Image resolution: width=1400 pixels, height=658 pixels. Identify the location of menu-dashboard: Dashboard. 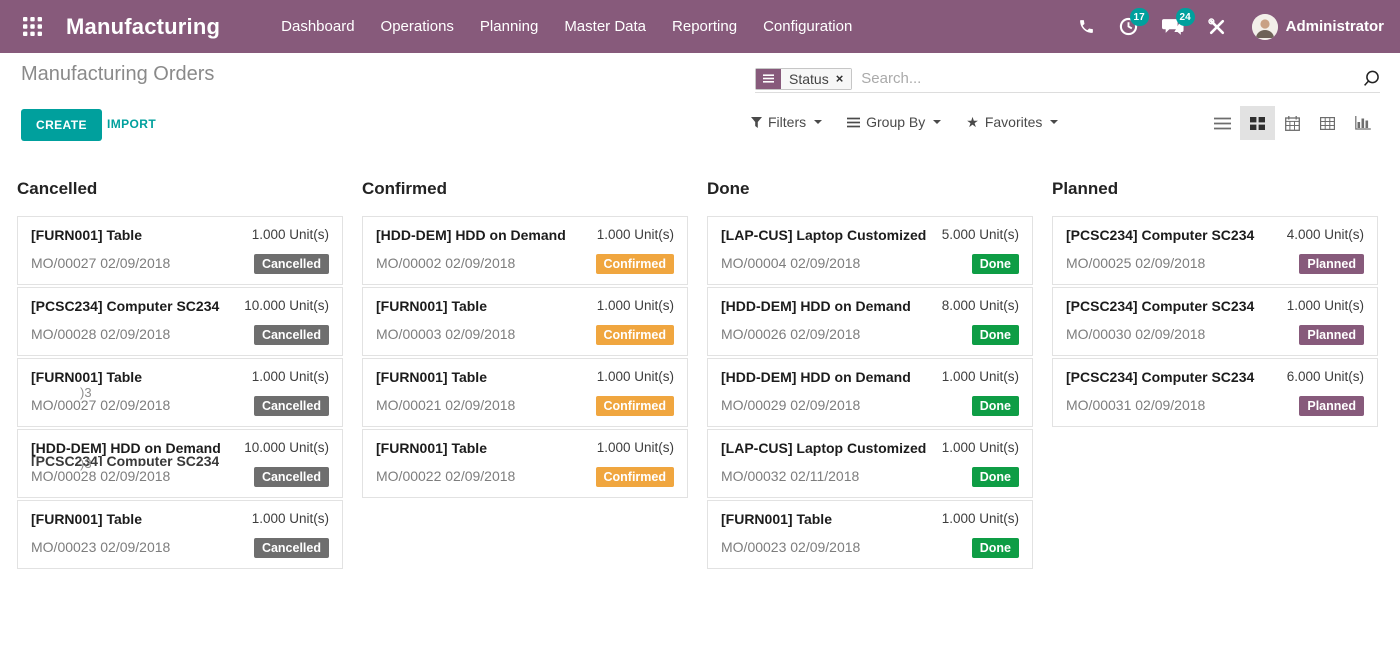
(318, 26).